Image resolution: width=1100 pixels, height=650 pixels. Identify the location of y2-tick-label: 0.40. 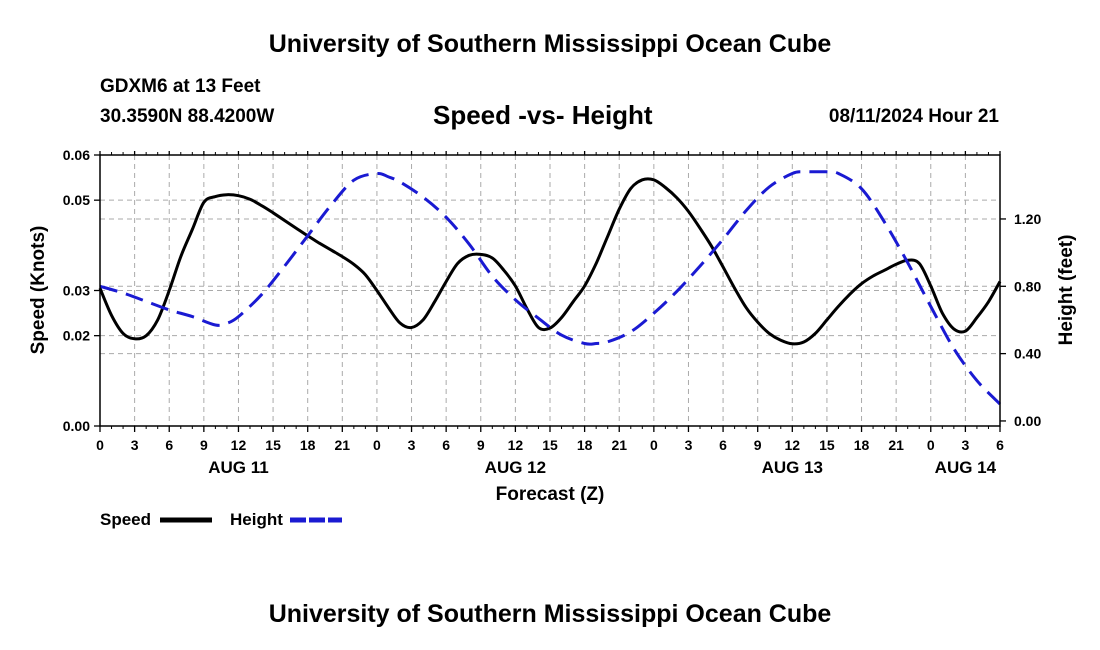
(1027, 354).